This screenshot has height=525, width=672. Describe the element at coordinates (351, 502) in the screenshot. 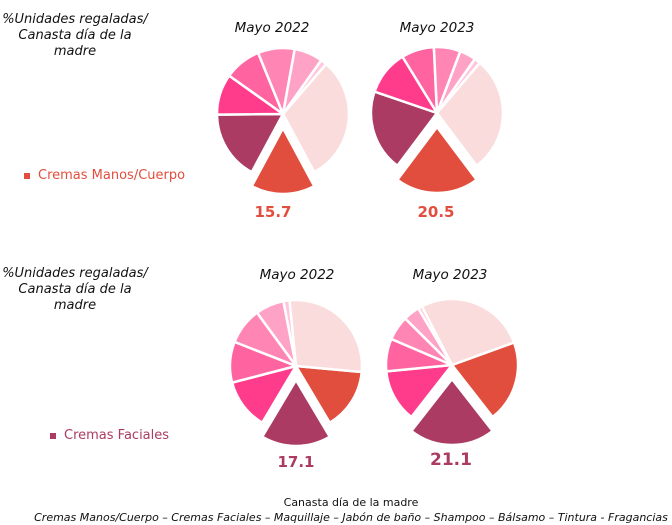

I see `footer-title: Canasta día de la madre` at that location.